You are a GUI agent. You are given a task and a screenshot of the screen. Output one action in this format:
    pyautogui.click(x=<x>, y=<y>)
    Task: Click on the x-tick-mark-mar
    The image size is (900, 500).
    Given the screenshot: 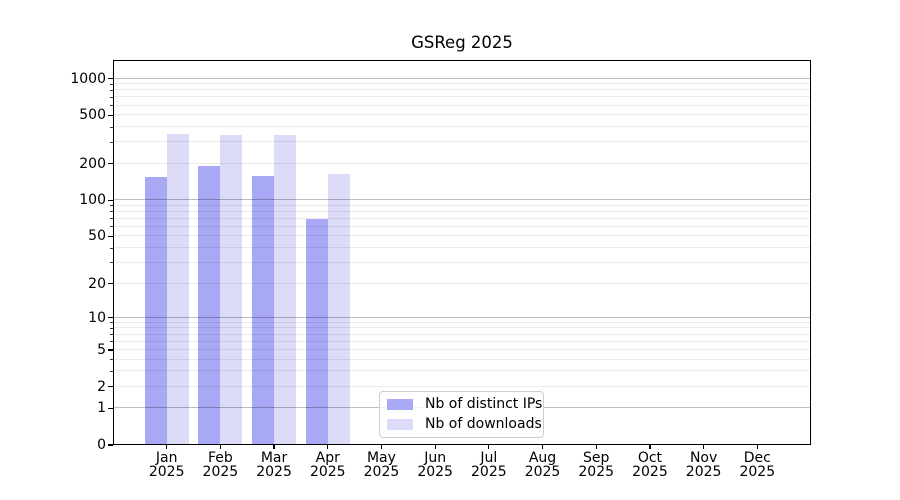 What is the action you would take?
    pyautogui.click(x=274, y=447)
    